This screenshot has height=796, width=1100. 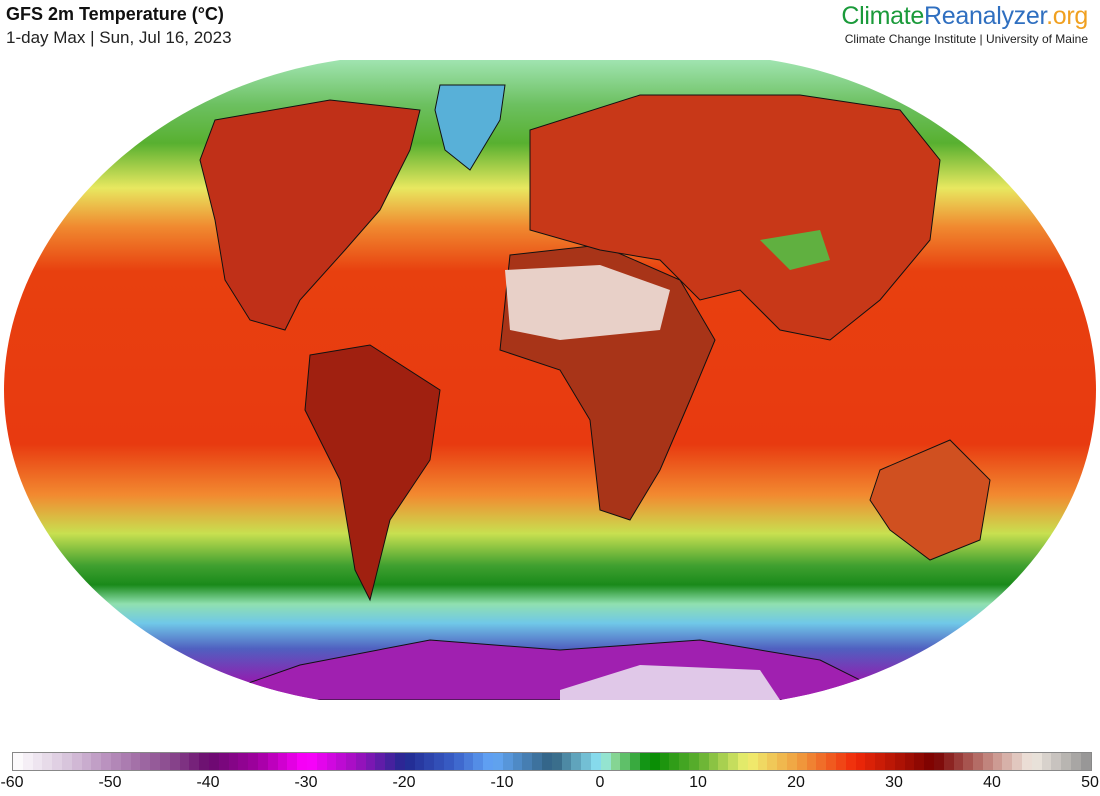 I want to click on map-title: GFS 2m Temperature (°C), so click(x=115, y=14).